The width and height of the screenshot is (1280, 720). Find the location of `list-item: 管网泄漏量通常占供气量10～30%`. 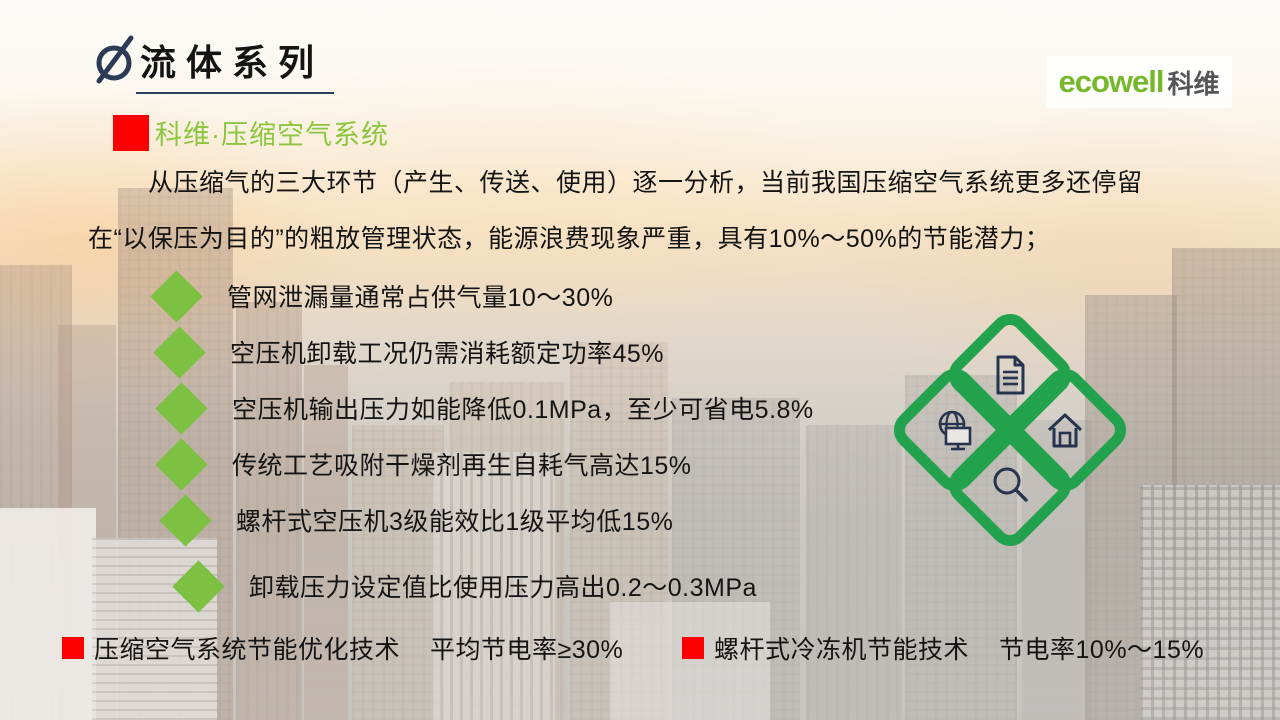

list-item: 管网泄漏量通常占供气量10～30% is located at coordinates (482, 296).